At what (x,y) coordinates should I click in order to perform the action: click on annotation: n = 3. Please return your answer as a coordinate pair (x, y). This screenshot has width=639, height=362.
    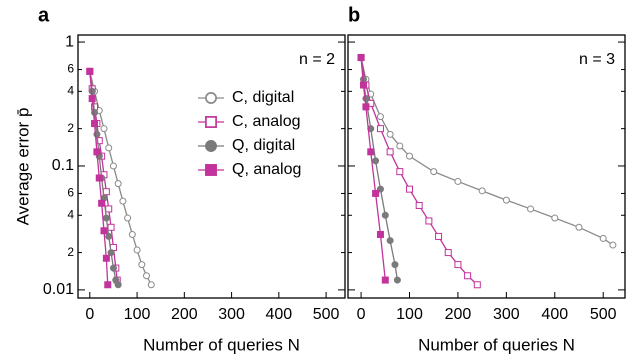
    Looking at the image, I should click on (597, 59).